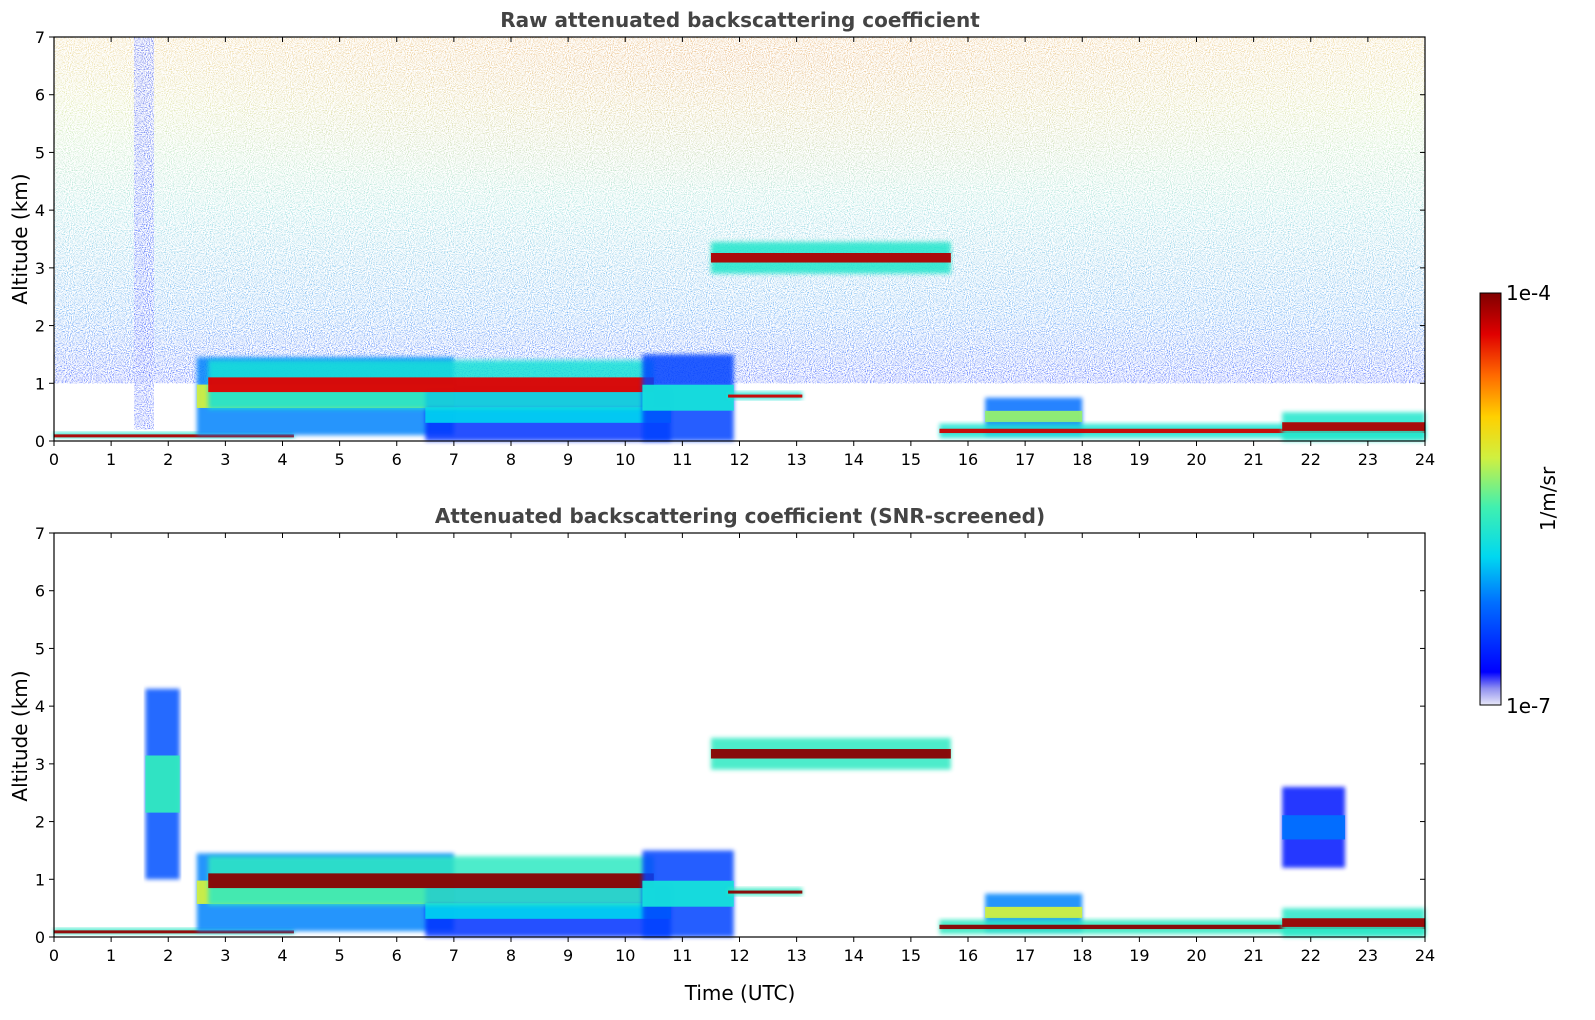 This screenshot has width=1595, height=1020. I want to click on colorbar-unit-label: 1/m/sr, so click(1548, 498).